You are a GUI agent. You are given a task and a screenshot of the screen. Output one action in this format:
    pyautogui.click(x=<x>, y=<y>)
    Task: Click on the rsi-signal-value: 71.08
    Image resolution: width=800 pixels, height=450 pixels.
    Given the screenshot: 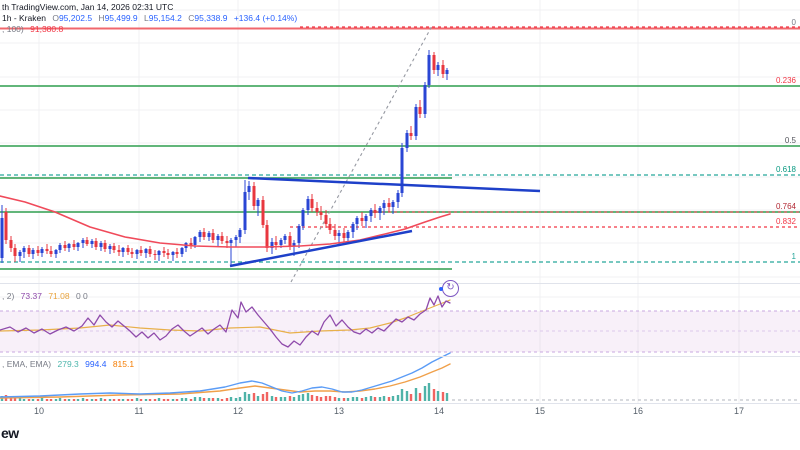 What is the action you would take?
    pyautogui.click(x=59, y=296)
    